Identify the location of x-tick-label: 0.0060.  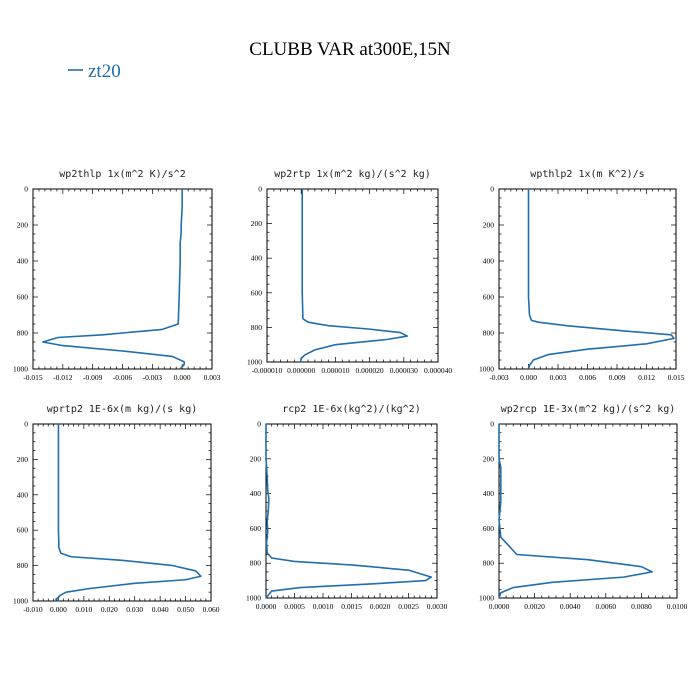
(605, 606).